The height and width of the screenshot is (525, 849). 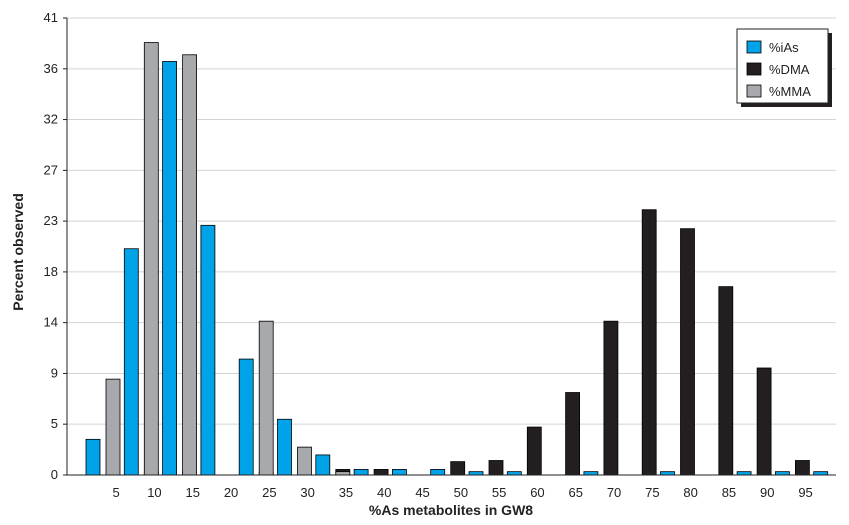 What do you see at coordinates (789, 69) in the screenshot?
I see `legend-label: %DMA` at bounding box center [789, 69].